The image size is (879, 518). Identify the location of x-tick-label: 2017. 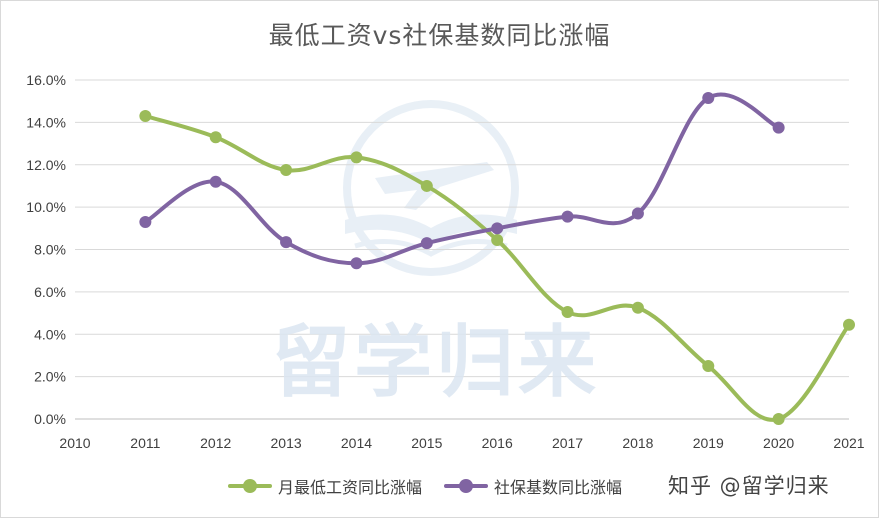
(567, 443).